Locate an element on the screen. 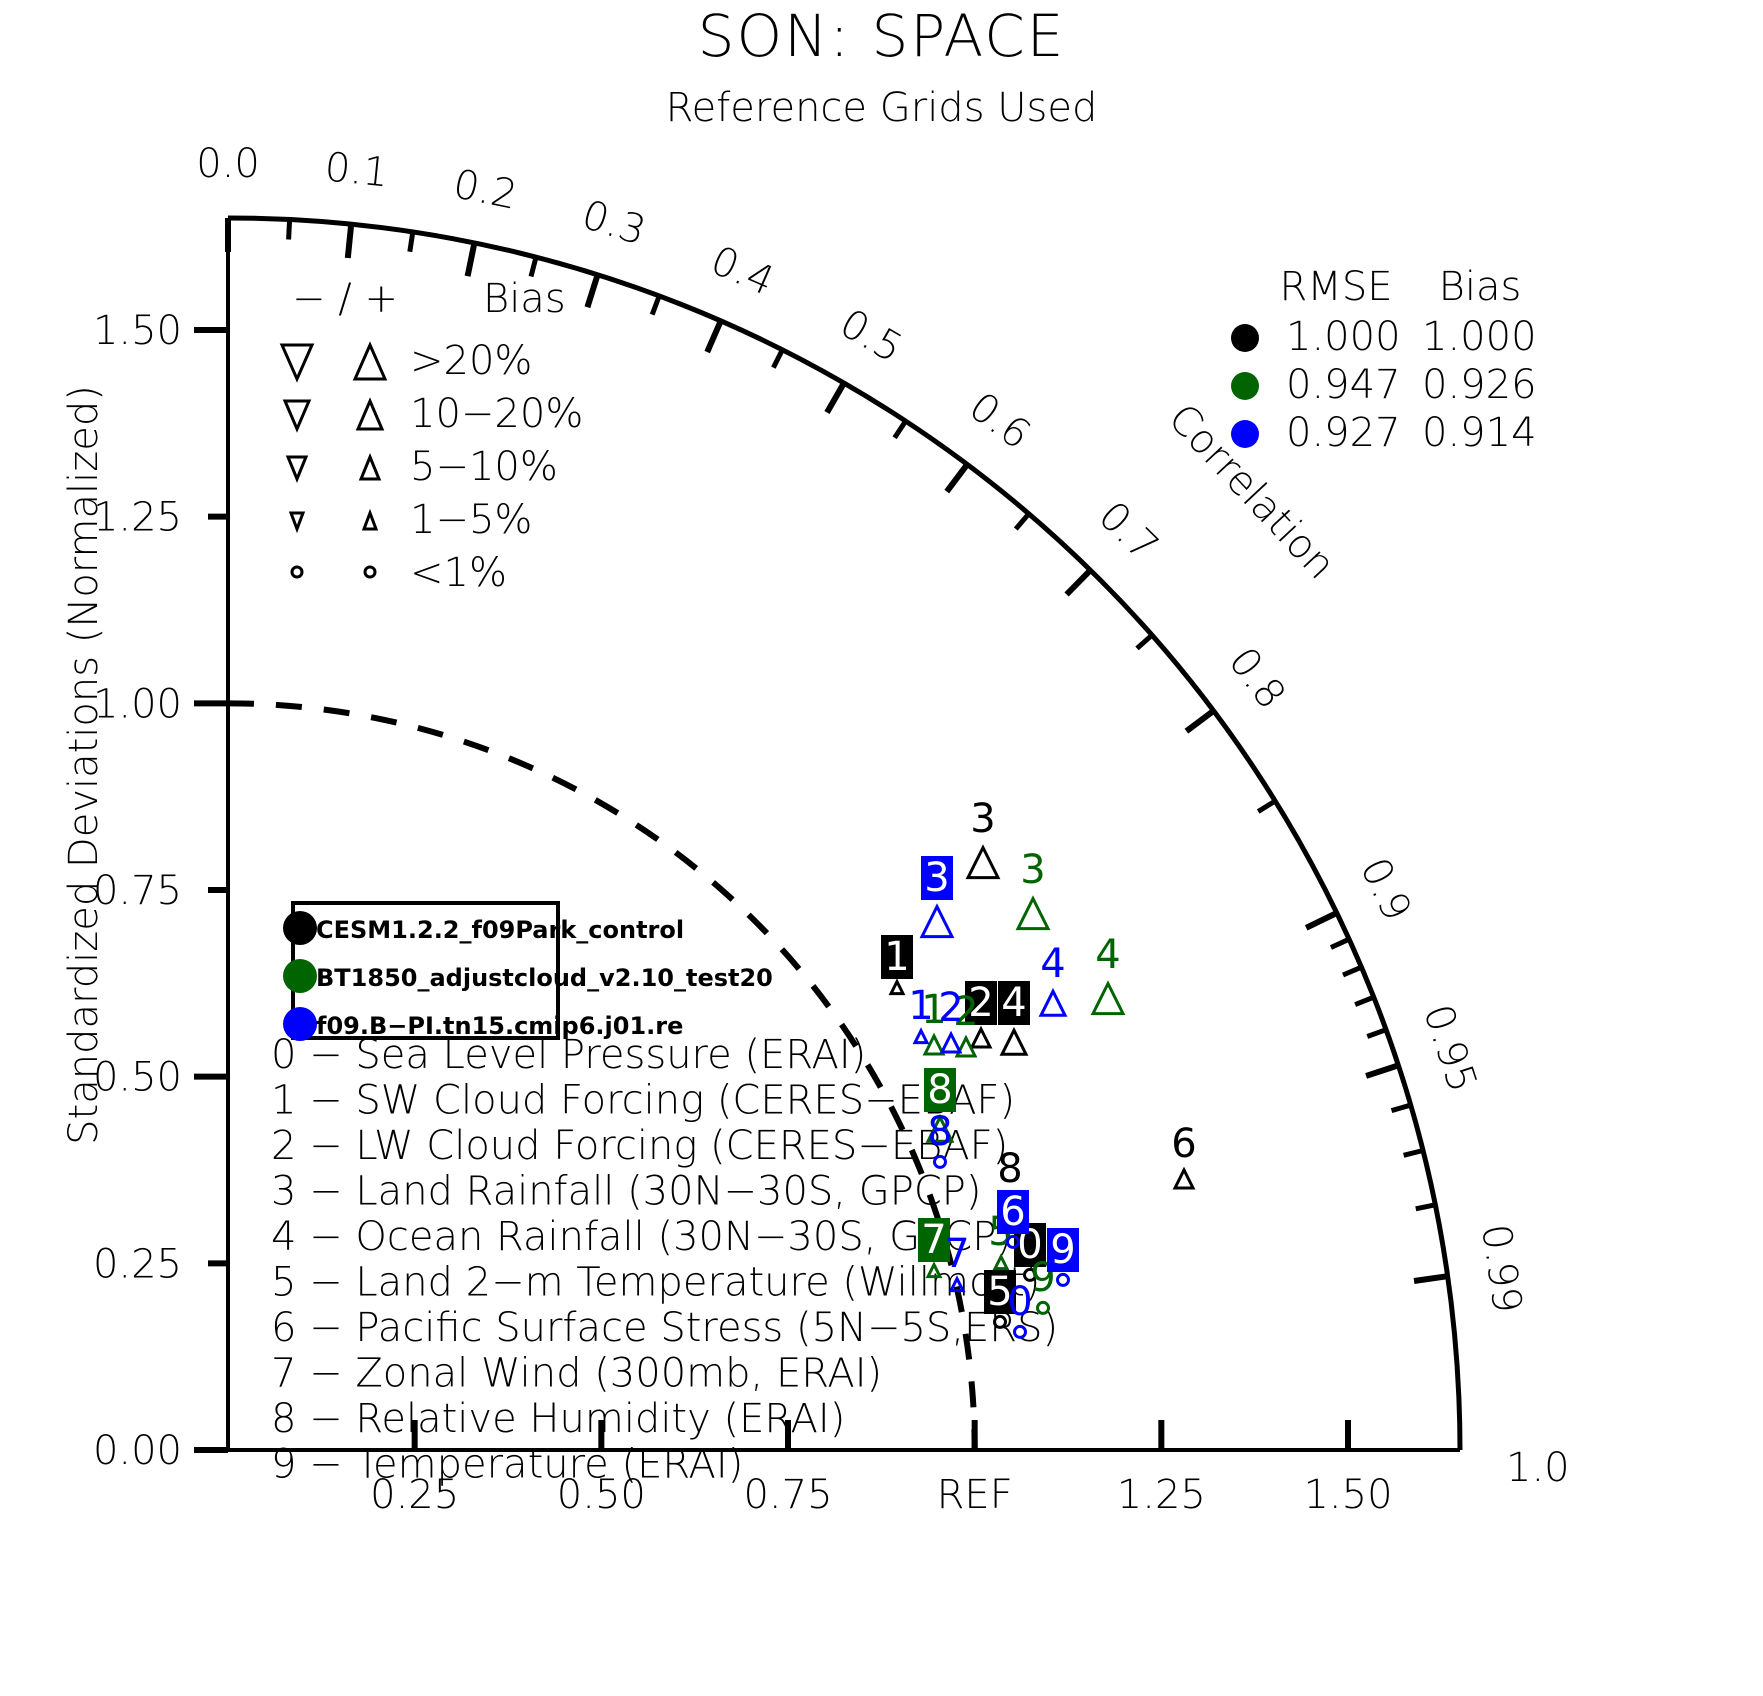 This screenshot has width=1763, height=1696. bias-legend: − / + Bias >20% 10−20% 5−10% 1−5% <1% is located at coordinates (431, 436).